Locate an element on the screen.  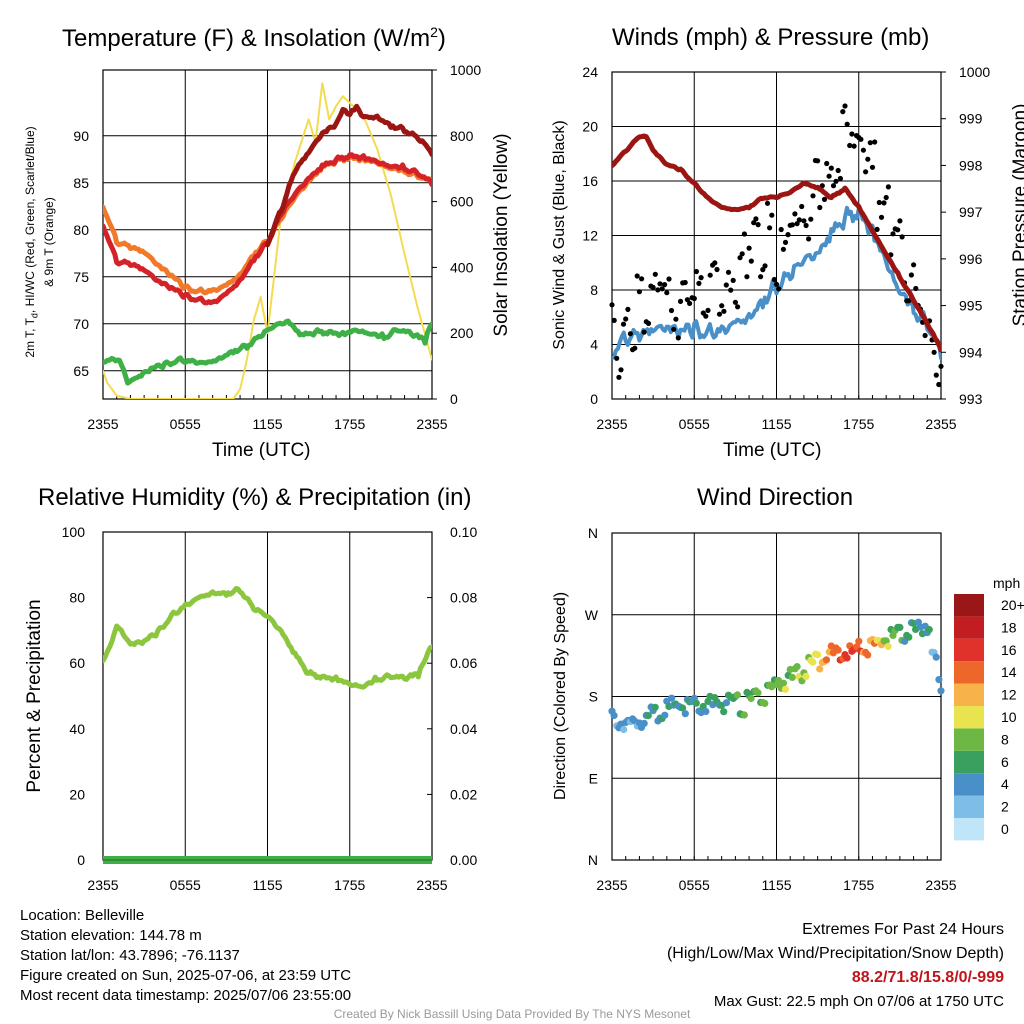
dir-y-tick-label: E is located at coordinates (593, 778).